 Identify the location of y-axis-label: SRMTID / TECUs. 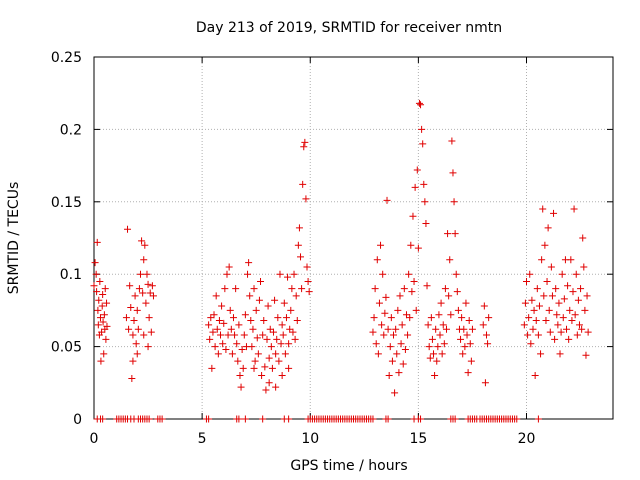
(14, 238).